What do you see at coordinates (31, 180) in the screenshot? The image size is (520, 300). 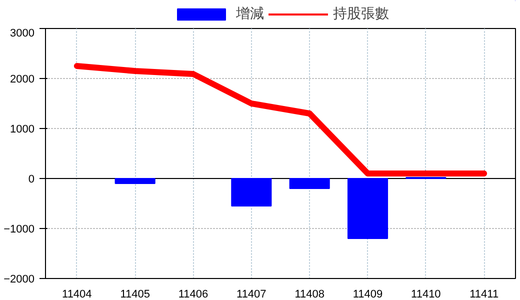 I see `y-tick-label: 0` at bounding box center [31, 180].